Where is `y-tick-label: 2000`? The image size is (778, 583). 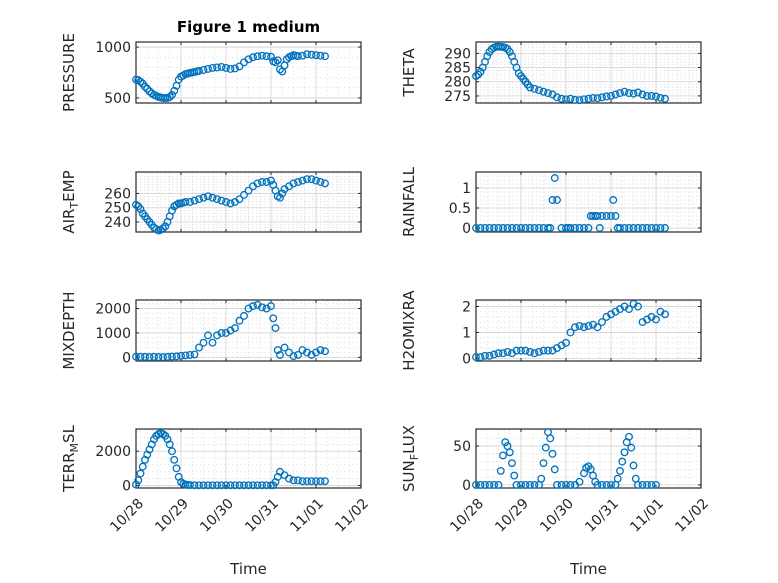
y-tick-label: 2000 is located at coordinates (113, 310).